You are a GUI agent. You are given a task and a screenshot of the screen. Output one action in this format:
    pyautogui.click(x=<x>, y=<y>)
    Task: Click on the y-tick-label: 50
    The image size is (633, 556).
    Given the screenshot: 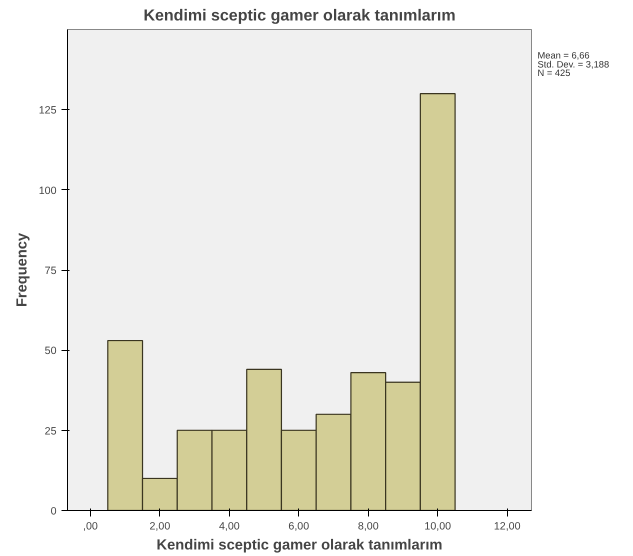 What is the action you would take?
    pyautogui.click(x=50, y=351)
    